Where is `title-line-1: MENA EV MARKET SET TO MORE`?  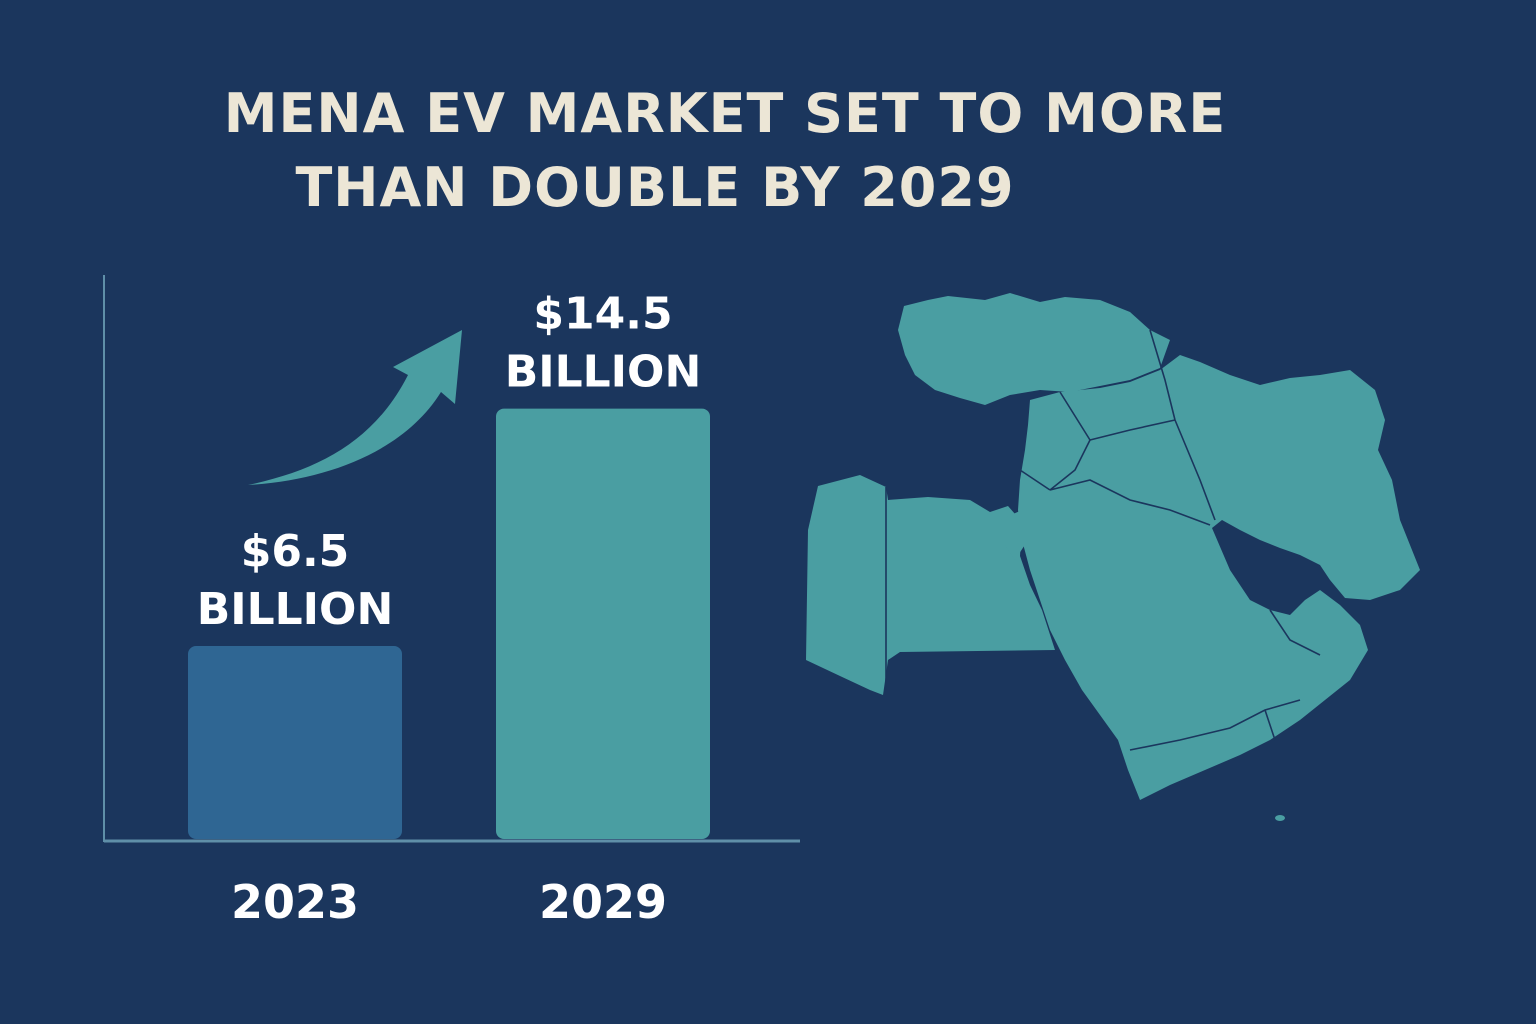 title-line-1: MENA EV MARKET SET TO MORE is located at coordinates (725, 113).